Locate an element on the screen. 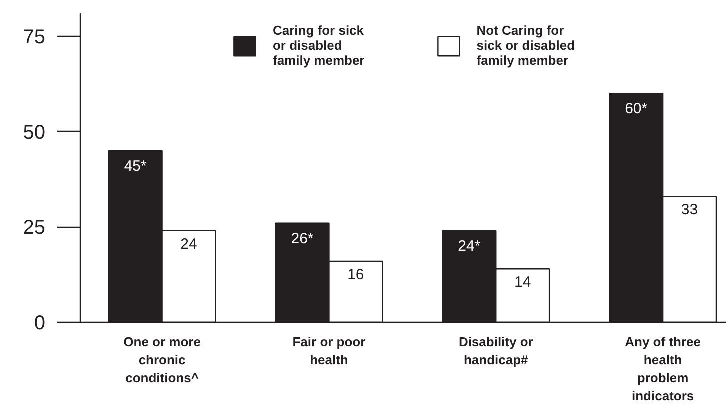 This screenshot has width=726, height=413. legend-label: Not Caring for sick or disabled family member is located at coordinates (526, 45).